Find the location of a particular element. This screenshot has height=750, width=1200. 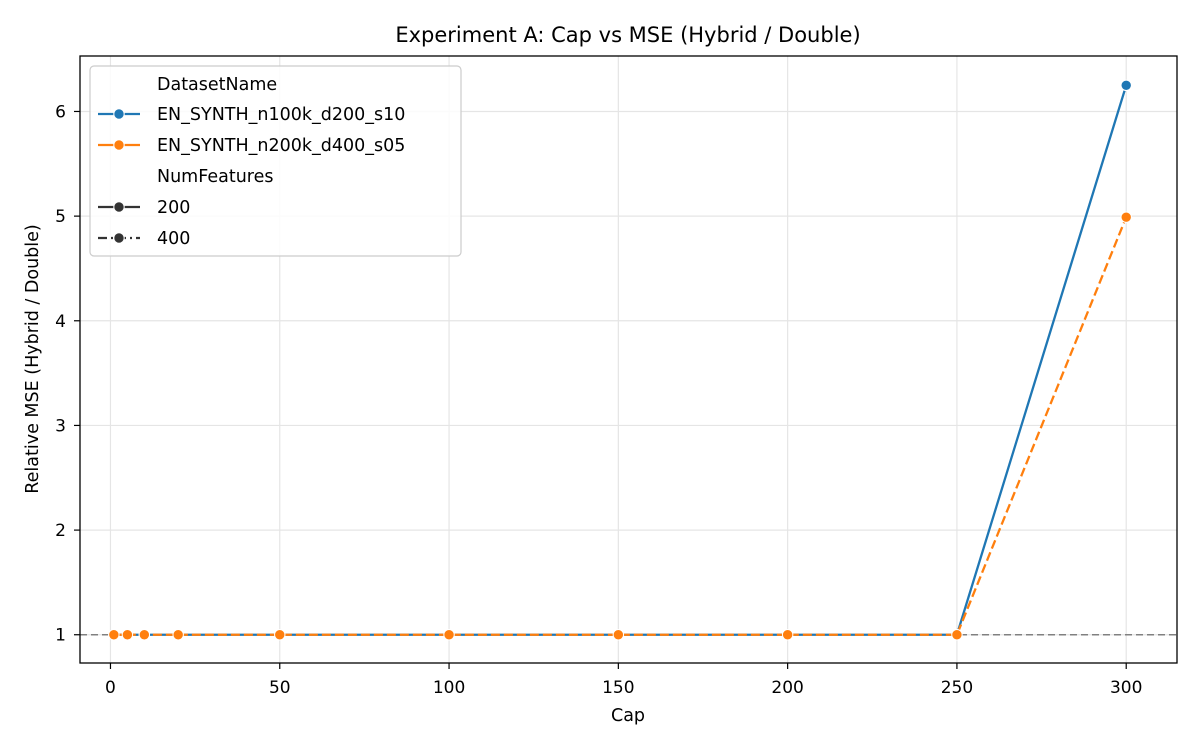

x-tick-label: 50 is located at coordinates (280, 688).